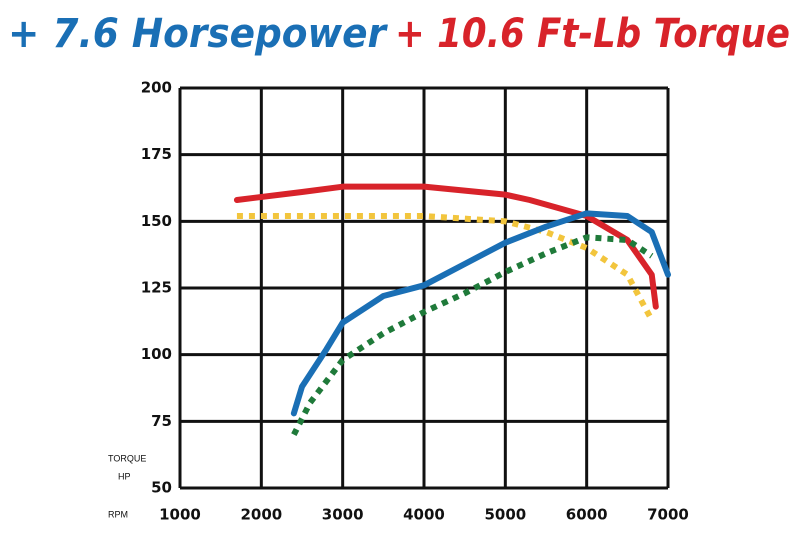 This screenshot has height=534, width=800. Describe the element at coordinates (124, 476) in the screenshot. I see `y-axis-label: HP` at that location.